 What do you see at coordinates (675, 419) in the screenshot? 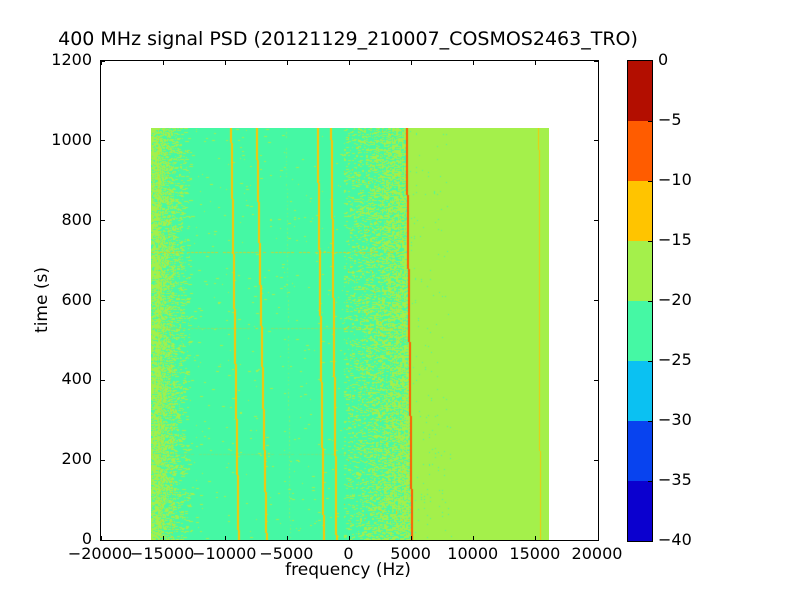
I see `colorbar-tick-label: −30` at bounding box center [675, 419].